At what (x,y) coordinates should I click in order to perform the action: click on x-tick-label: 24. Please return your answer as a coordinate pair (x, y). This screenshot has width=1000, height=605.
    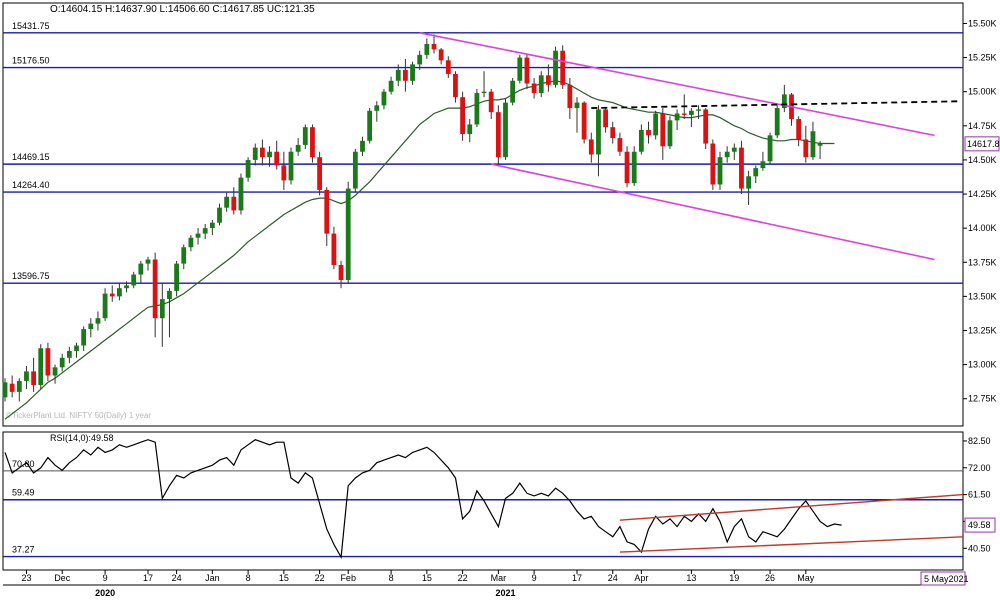
    Looking at the image, I should click on (177, 578).